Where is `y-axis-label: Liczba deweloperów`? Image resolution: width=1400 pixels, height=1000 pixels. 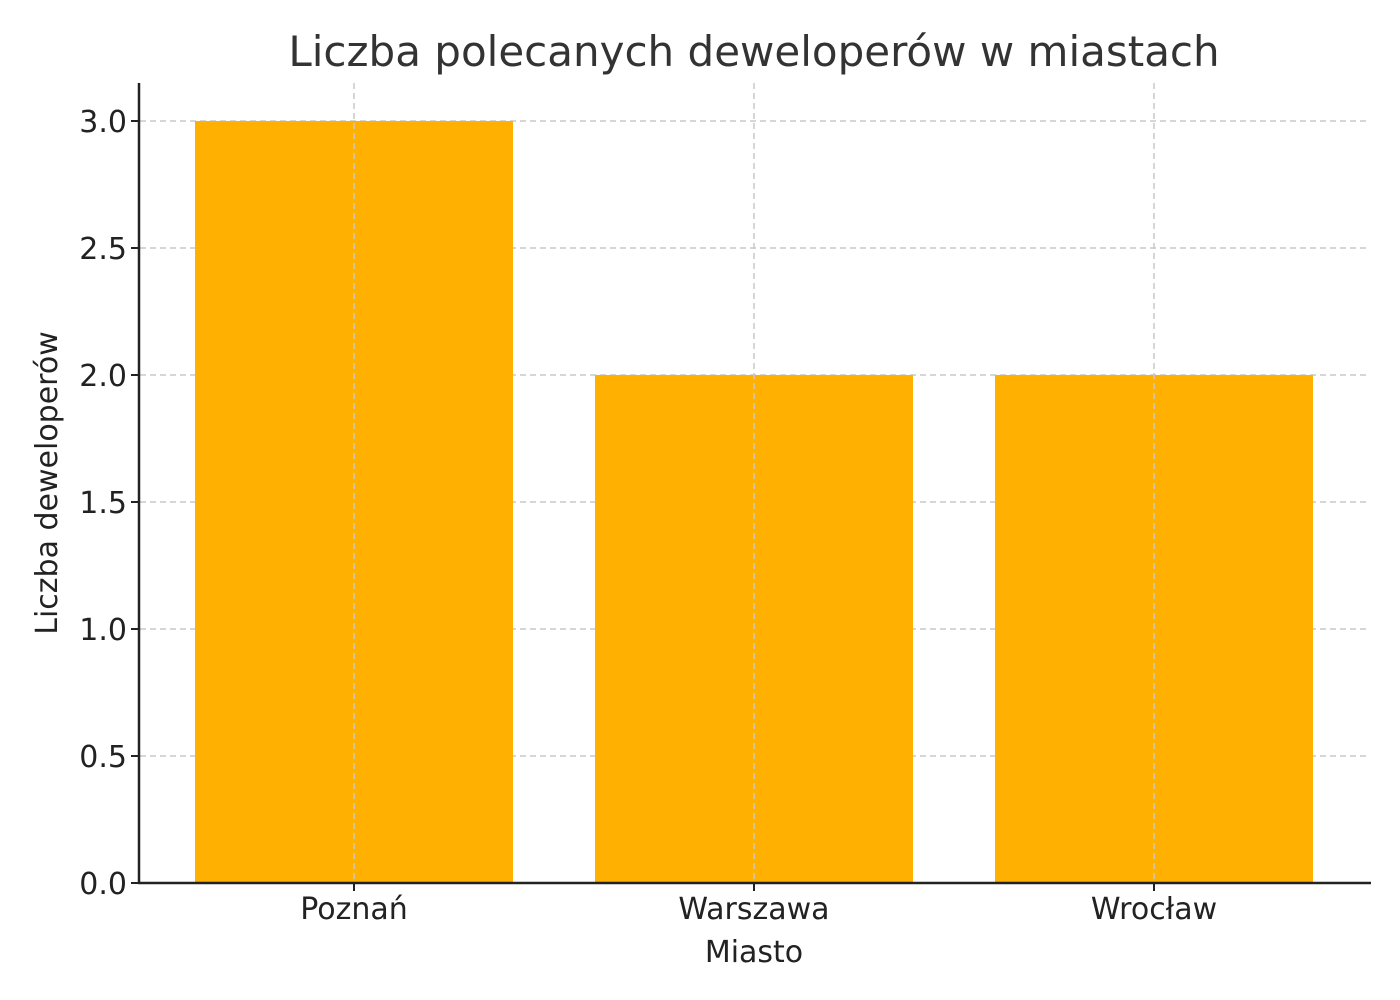 y-axis-label: Liczba deweloperów is located at coordinates (47, 483).